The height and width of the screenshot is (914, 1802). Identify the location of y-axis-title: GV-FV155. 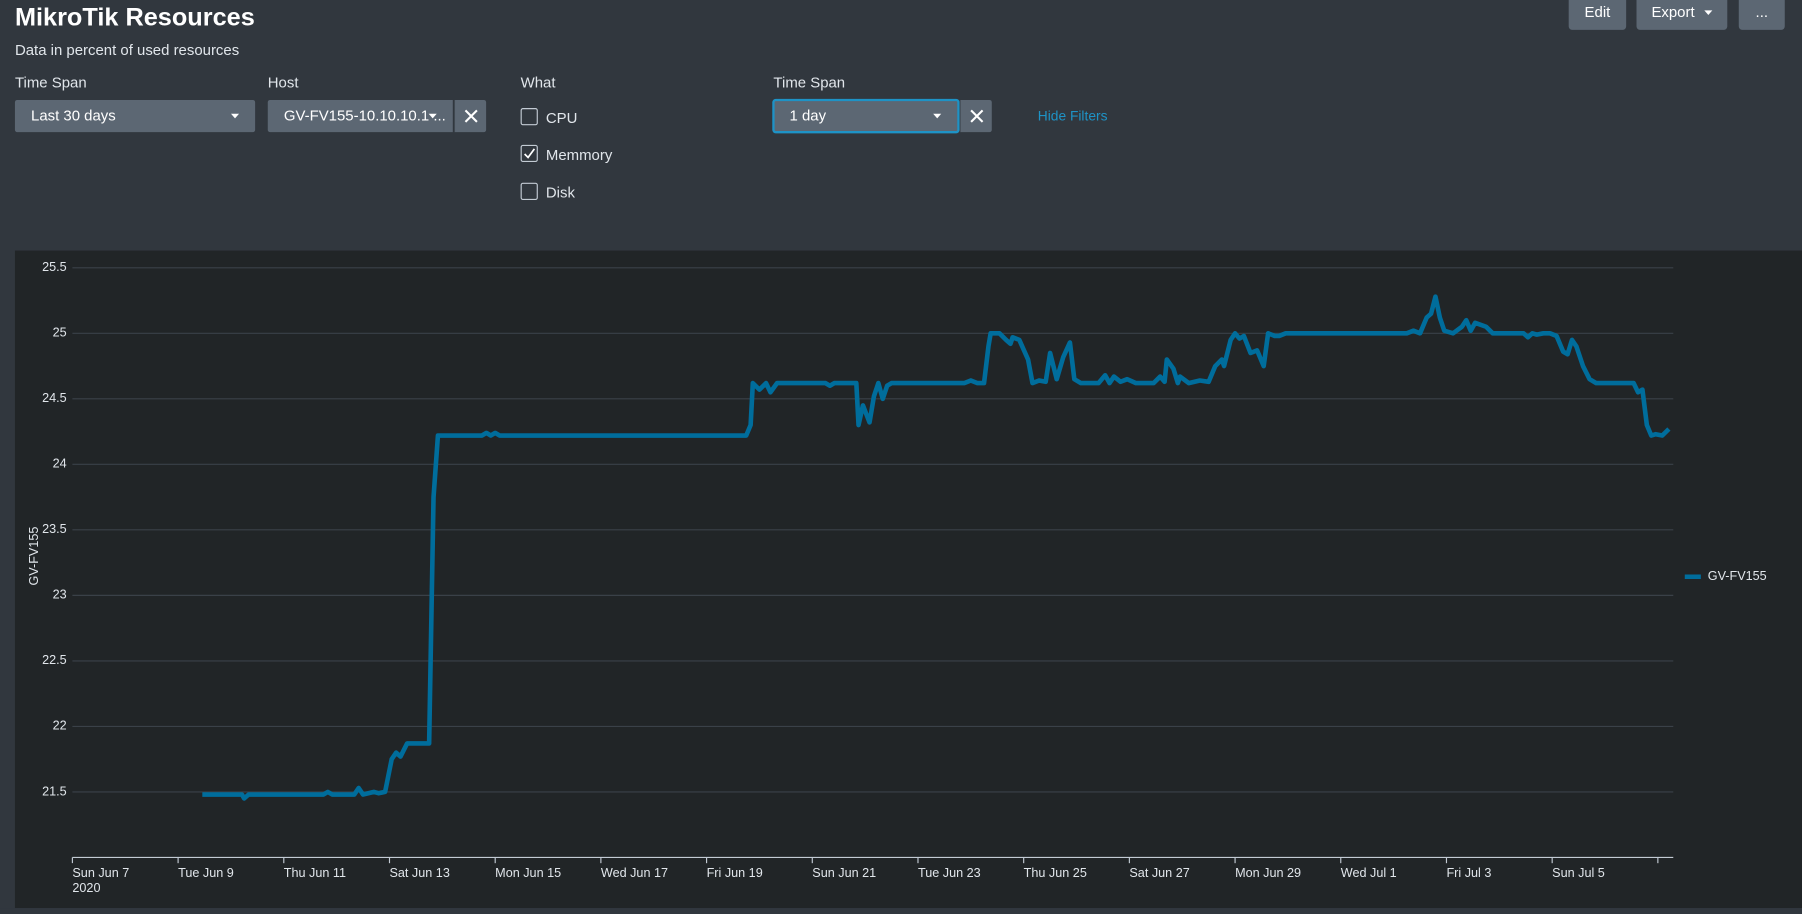
(34, 556).